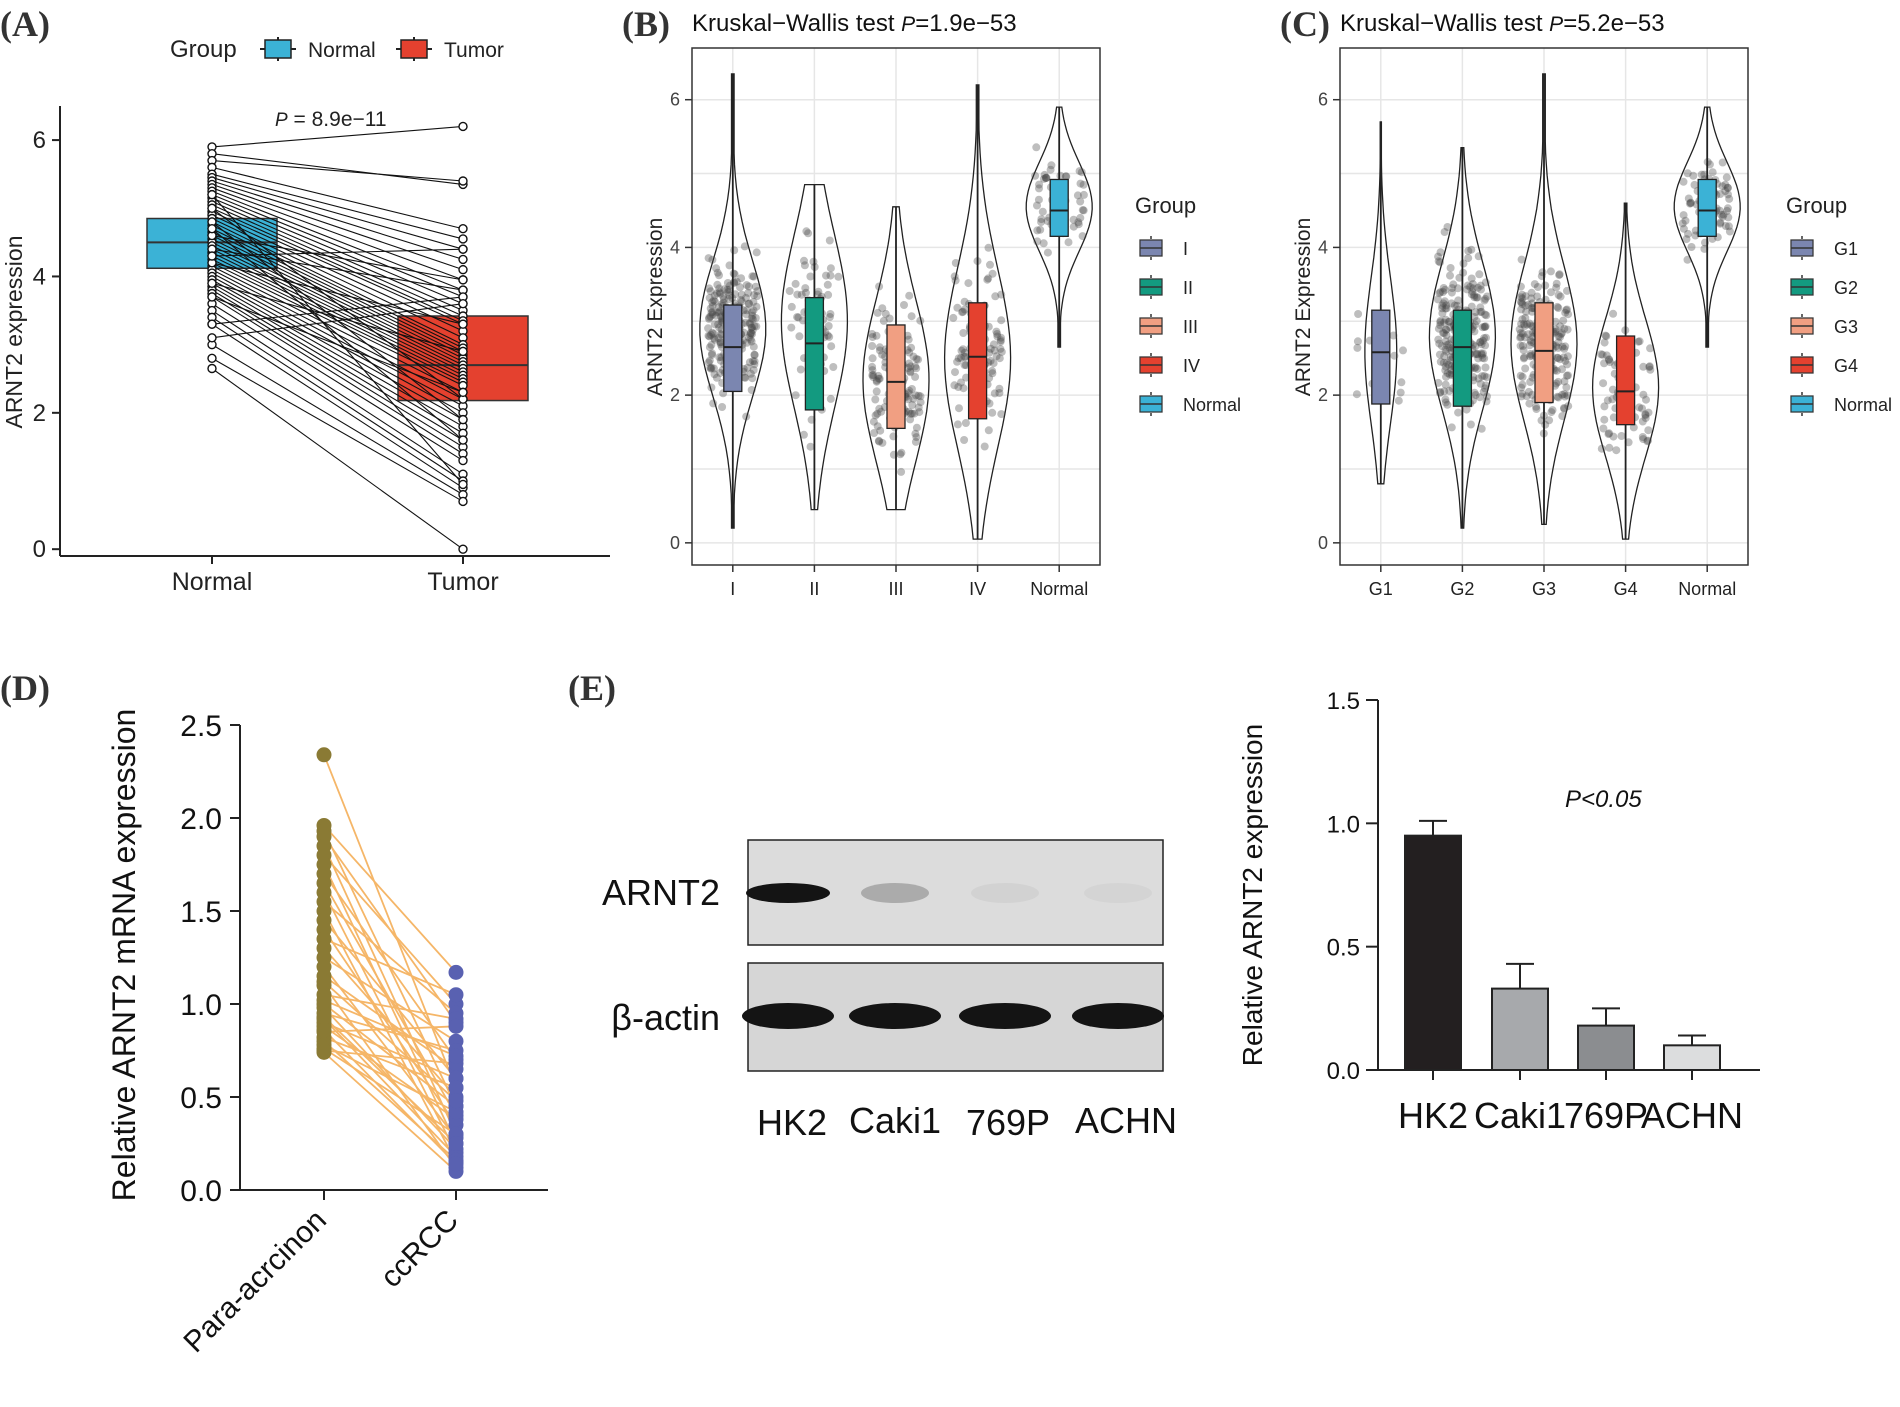 The width and height of the screenshot is (1900, 1407). What do you see at coordinates (1008, 1122) in the screenshot?
I see `blot-lane-label-769p: 769P` at bounding box center [1008, 1122].